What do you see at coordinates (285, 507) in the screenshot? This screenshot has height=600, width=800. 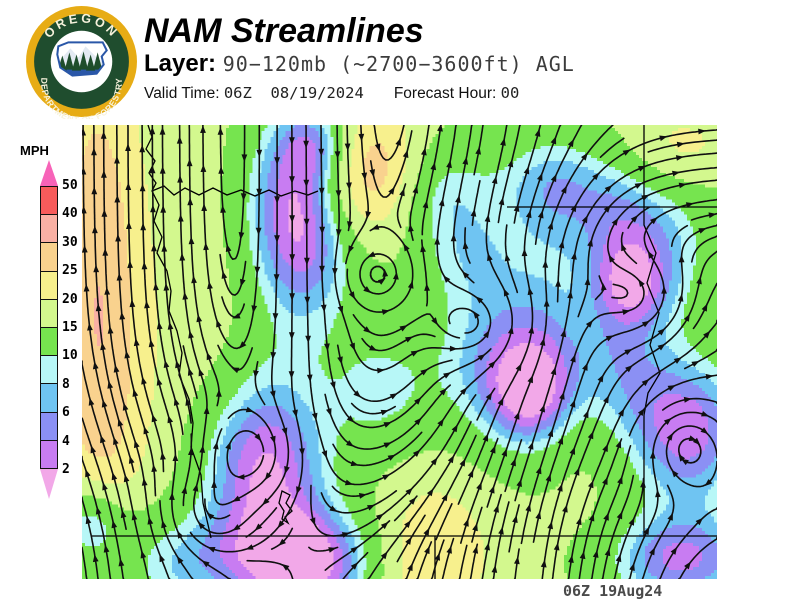 I see `border-klamath-lake` at bounding box center [285, 507].